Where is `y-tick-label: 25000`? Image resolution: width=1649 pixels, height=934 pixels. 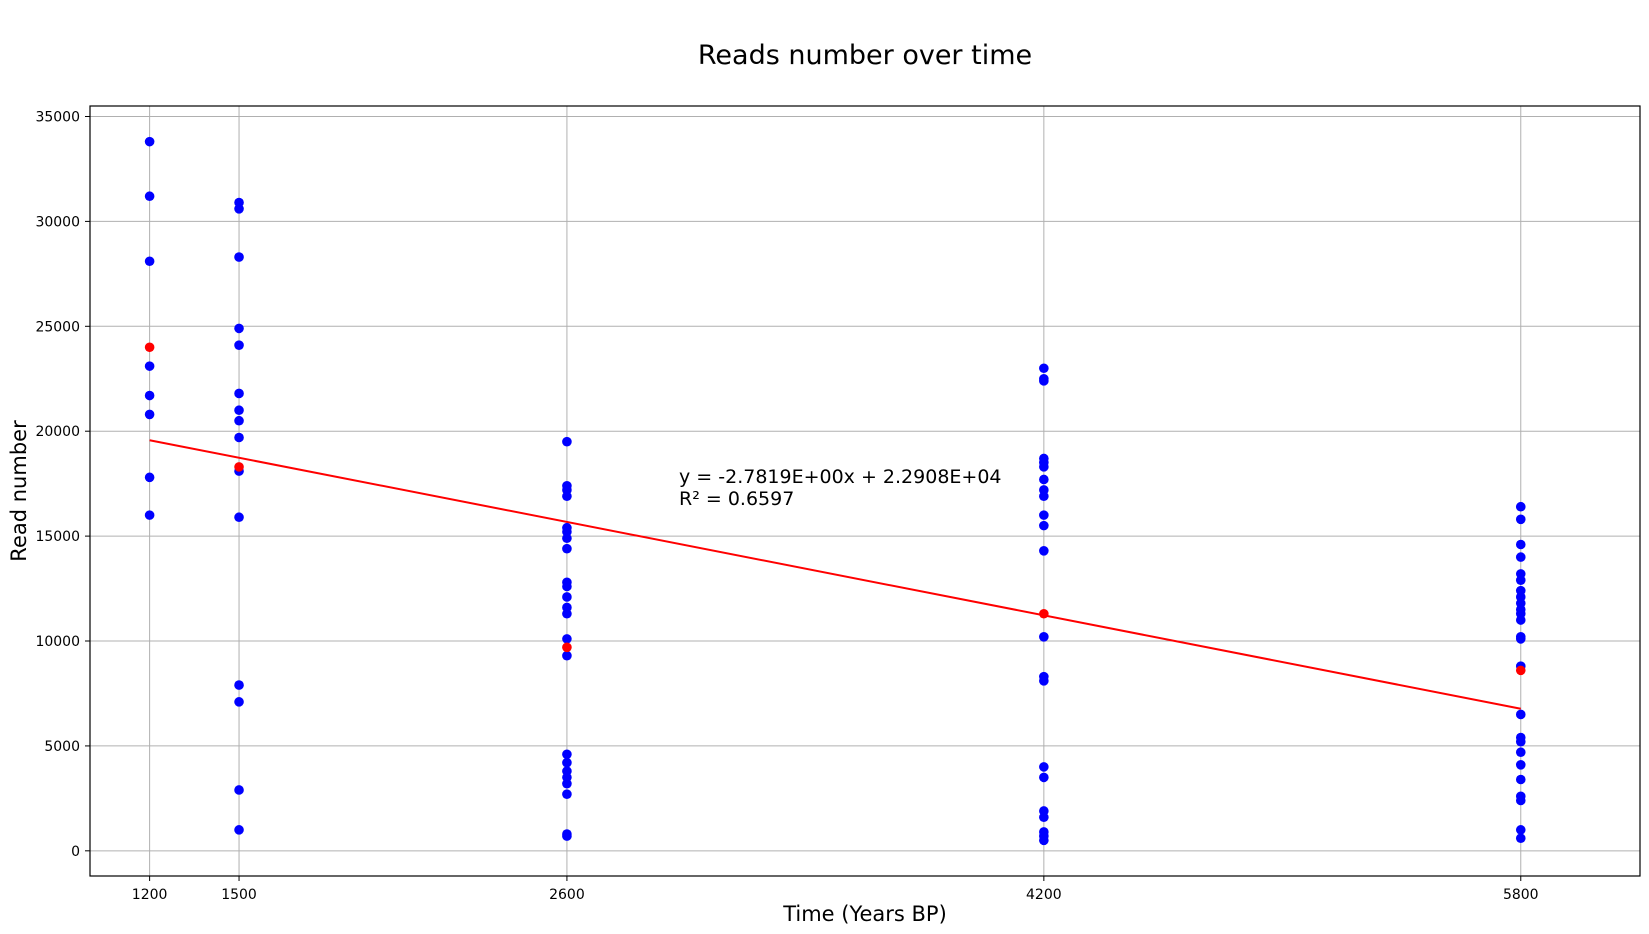 y-tick-label: 25000 is located at coordinates (57, 327).